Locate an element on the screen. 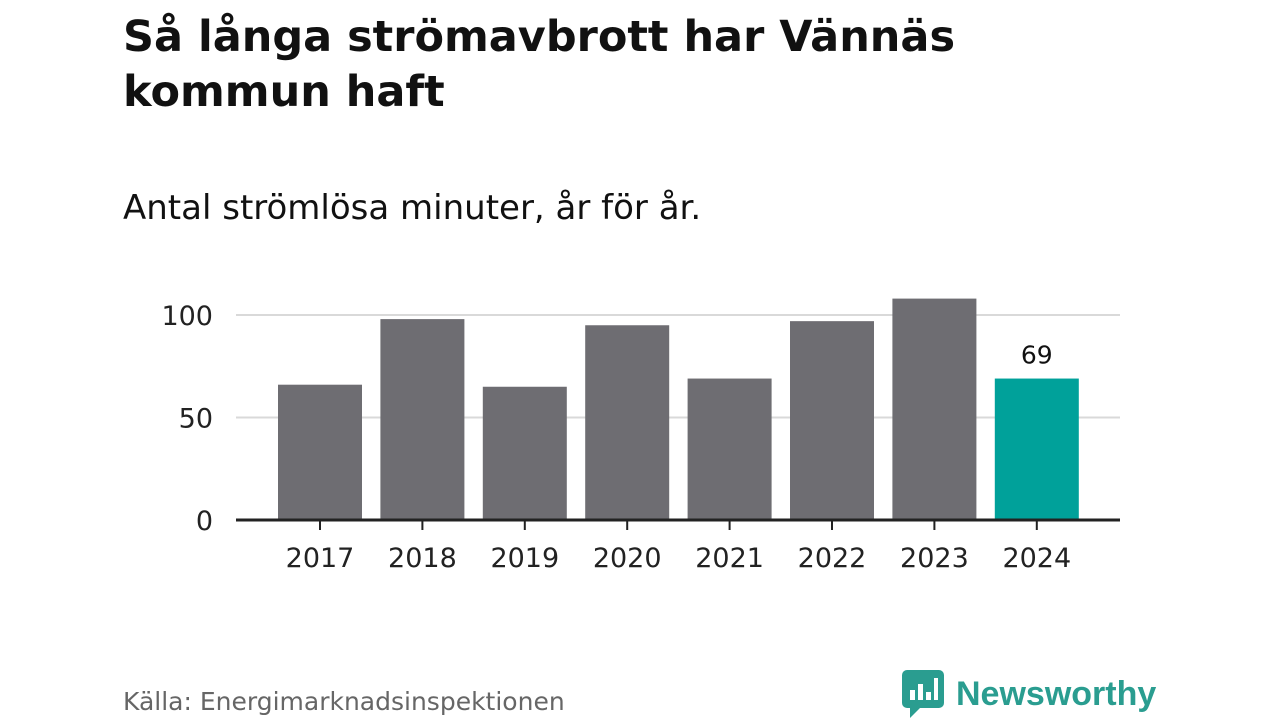 The height and width of the screenshot is (720, 1280). bar-2017 is located at coordinates (320, 452).